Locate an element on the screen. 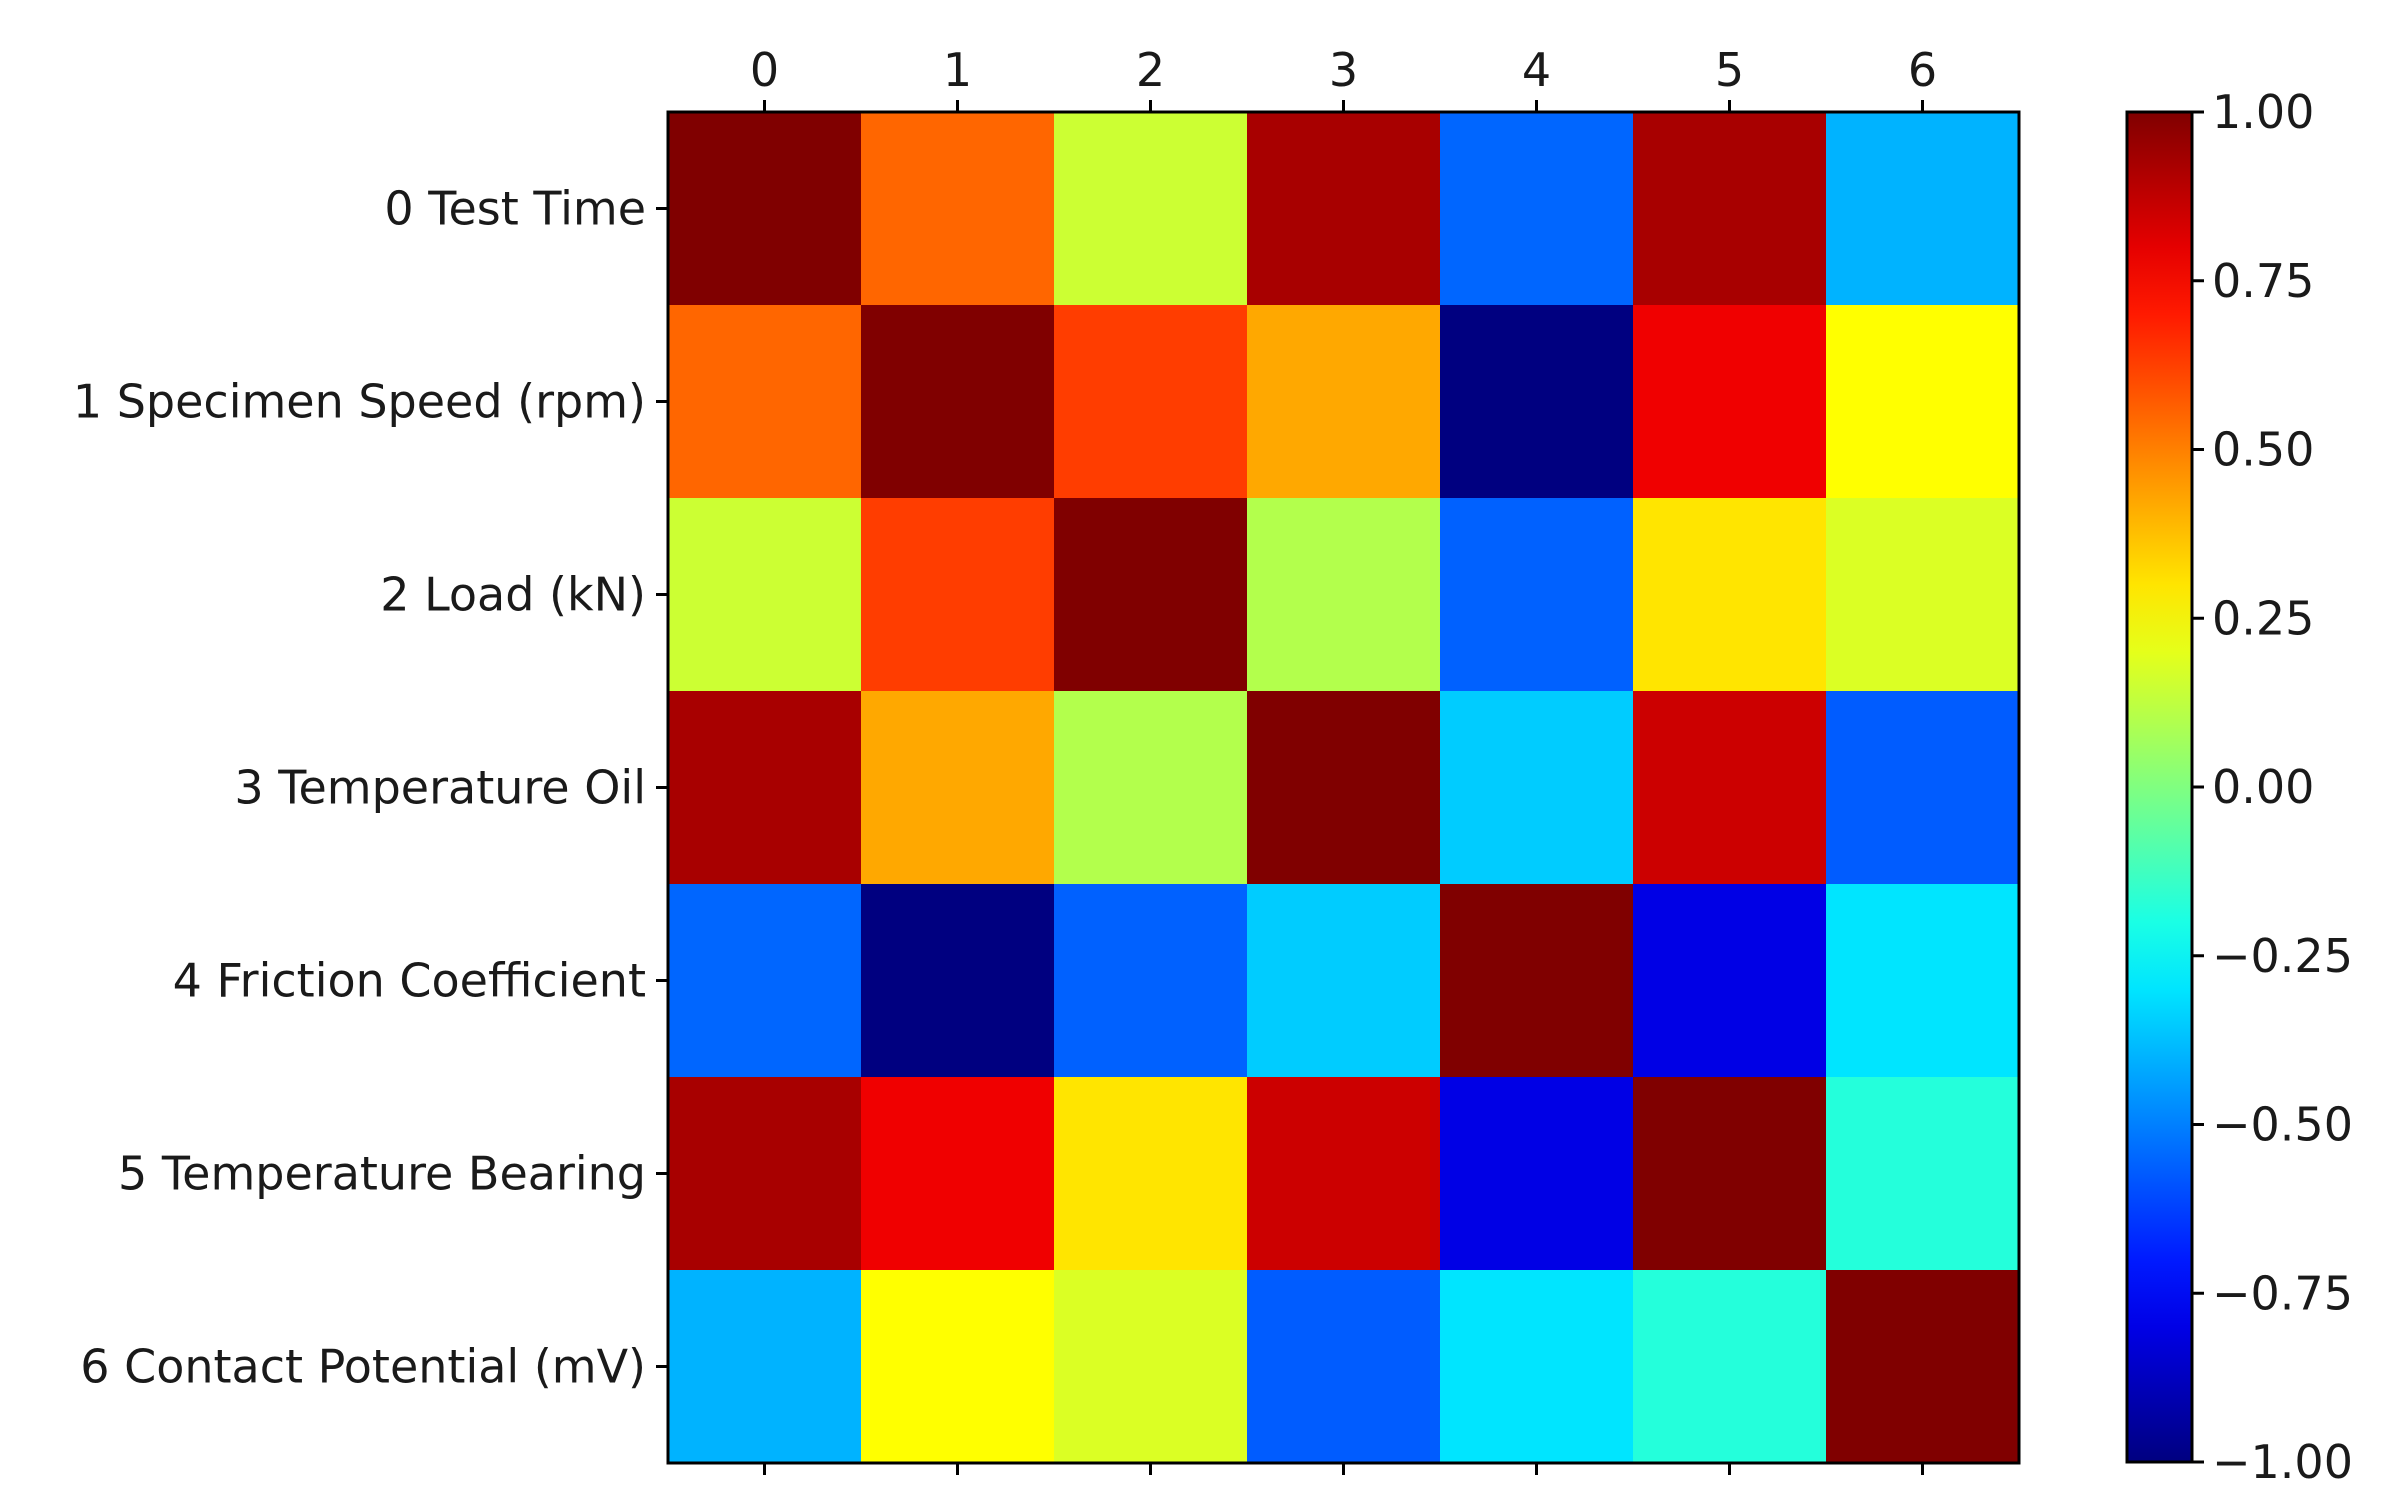 The image size is (2386, 1507). y-tick-label-0: 0 Test Time is located at coordinates (515, 209).